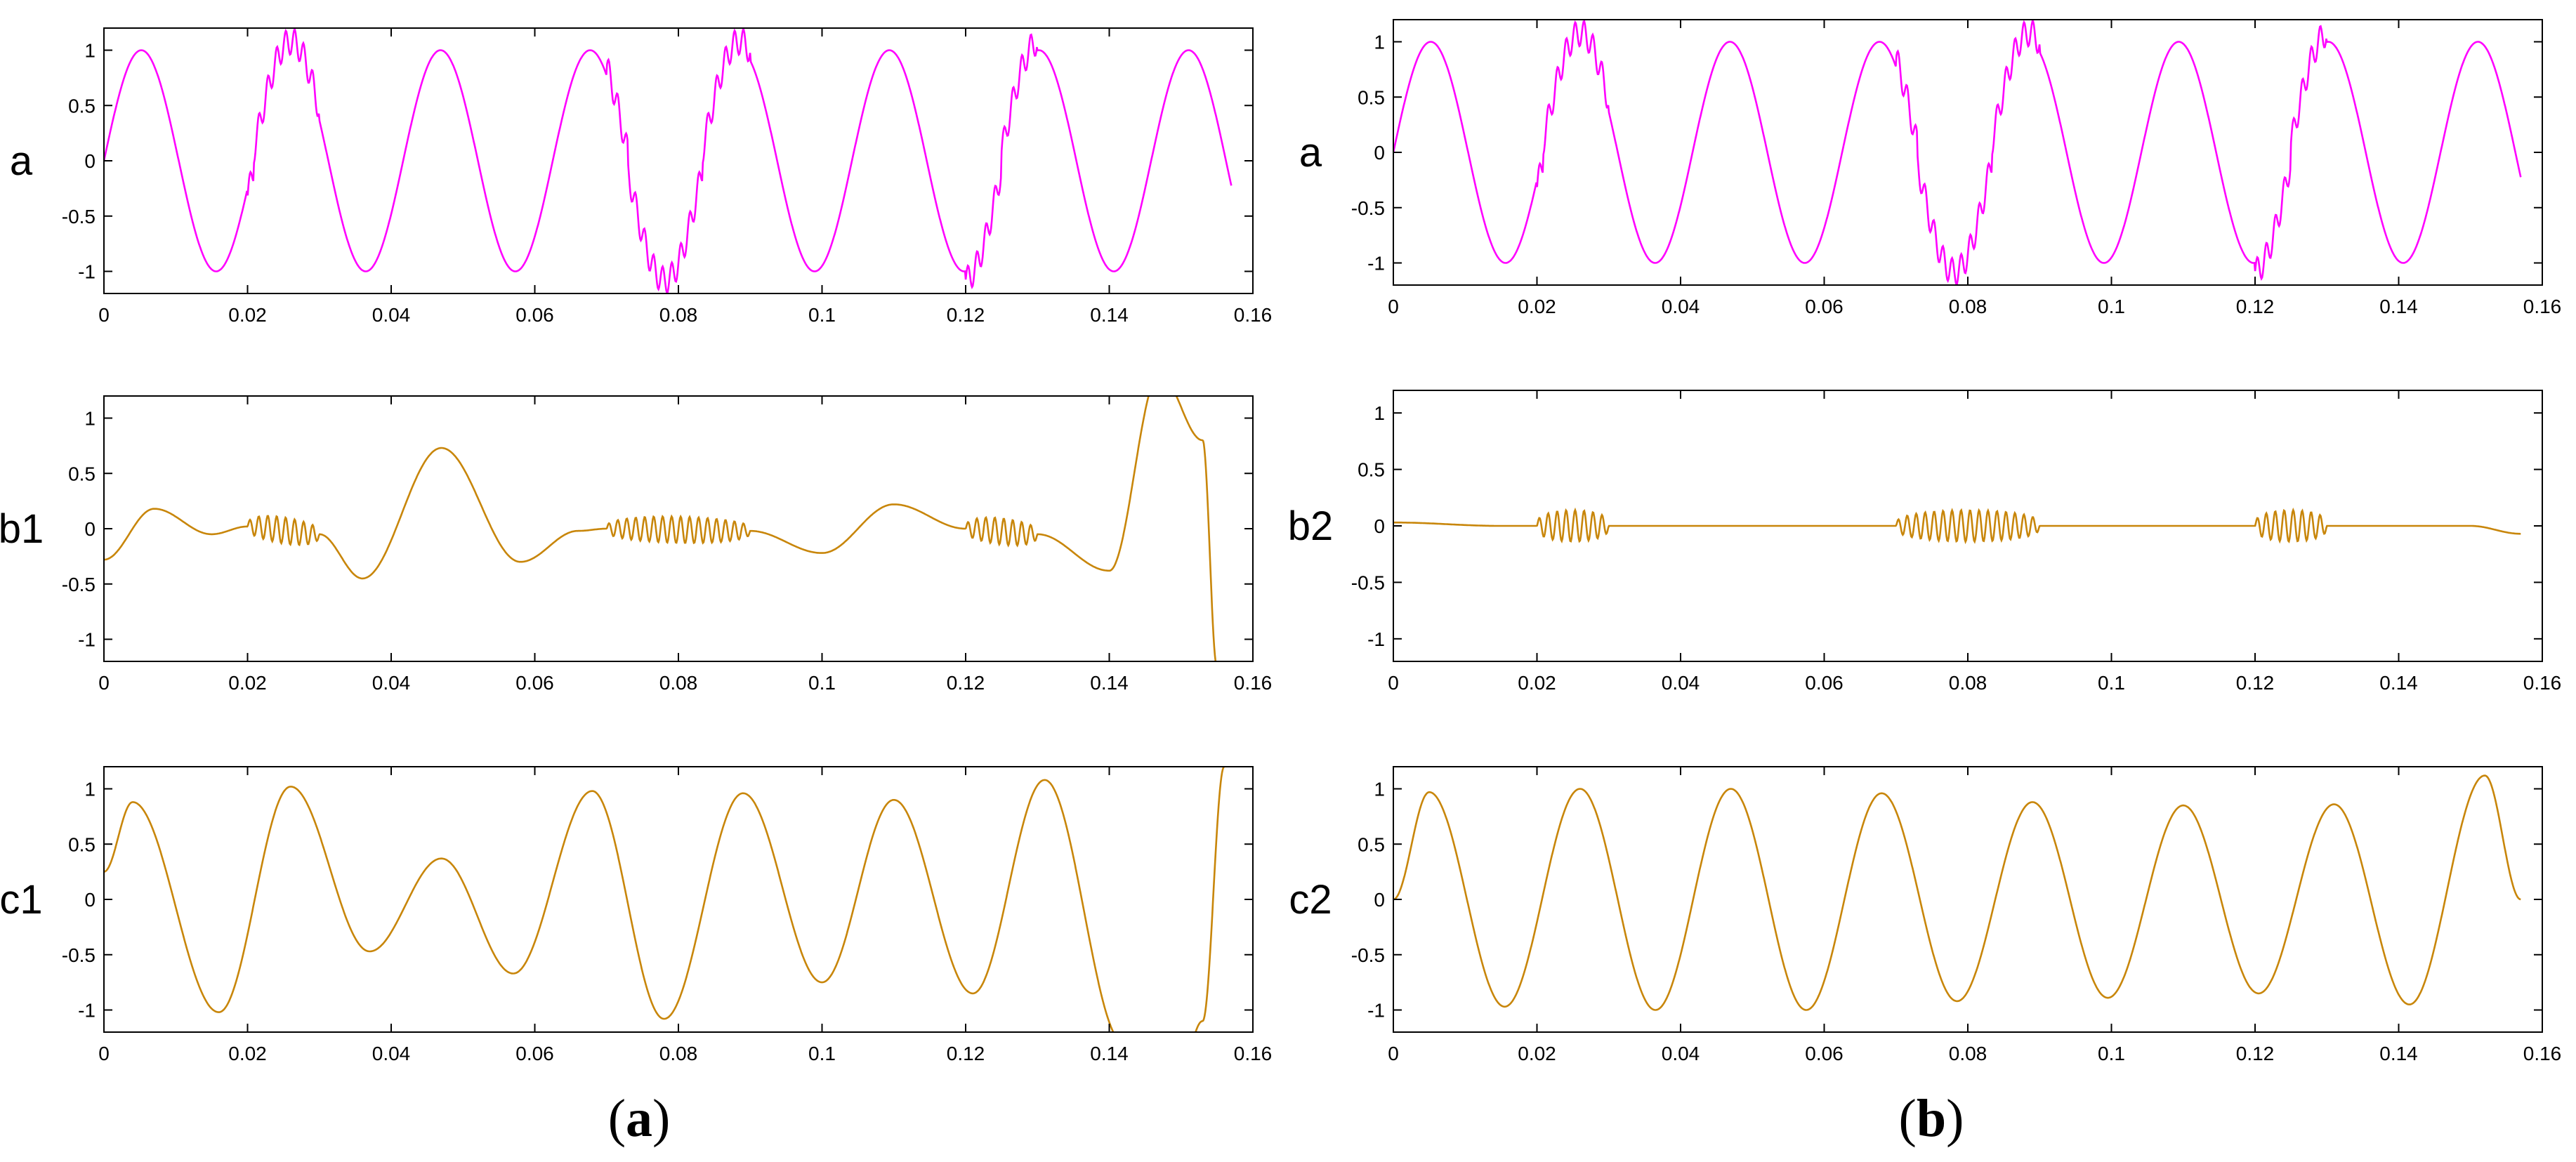 The height and width of the screenshot is (1162, 2576). I want to click on row-label: b2, so click(1311, 526).